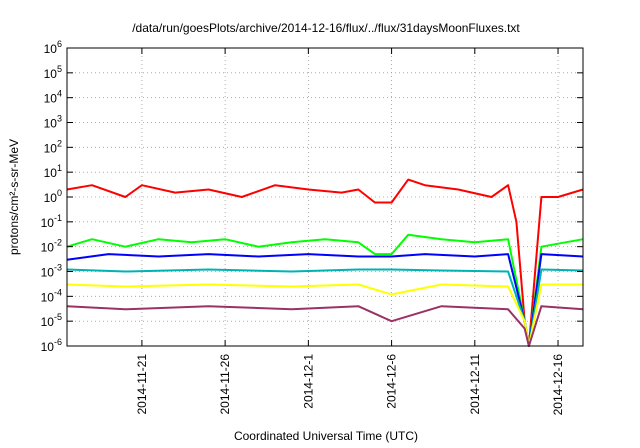 The width and height of the screenshot is (640, 448). What do you see at coordinates (58, 342) in the screenshot?
I see `y-tick-exponent: -6` at bounding box center [58, 342].